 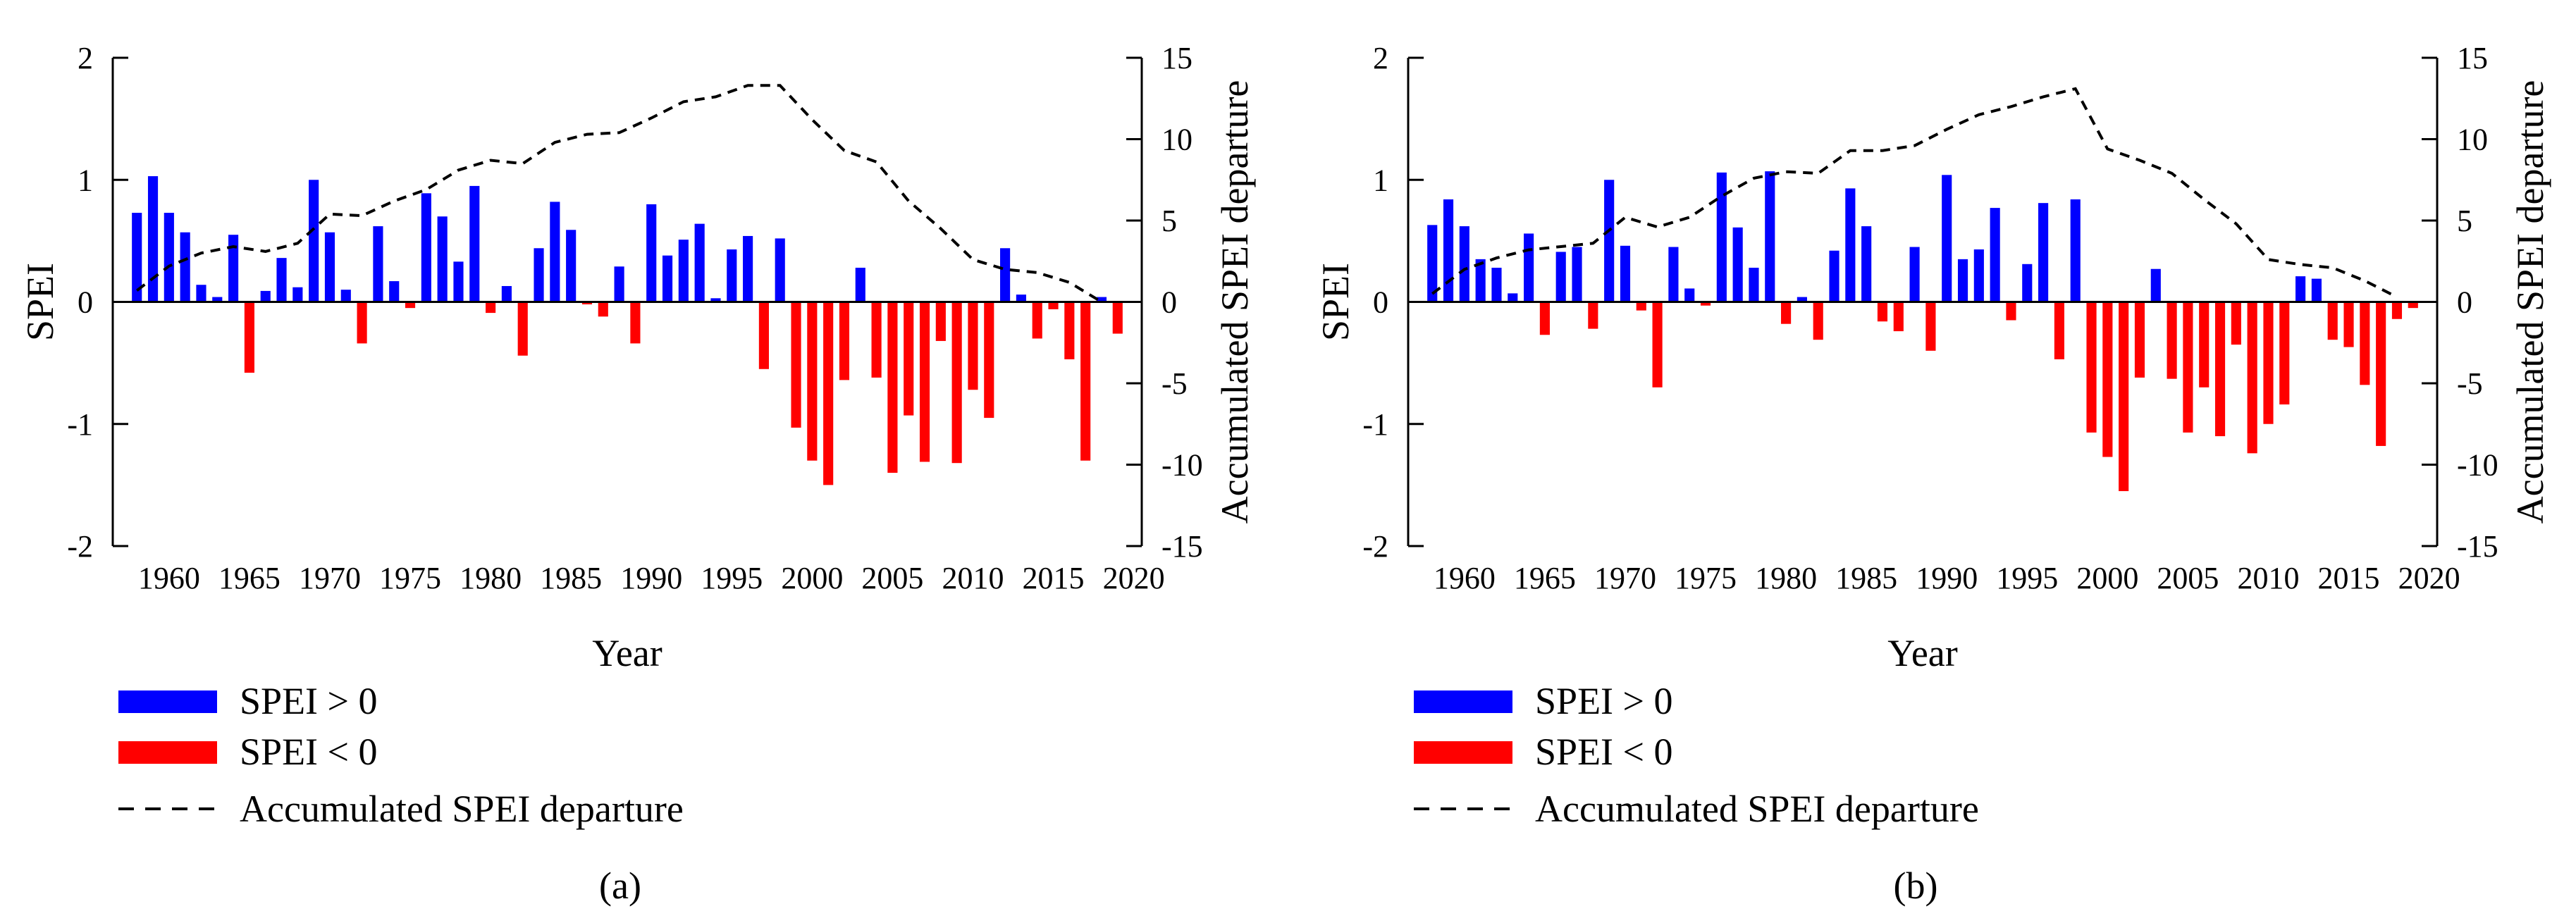 I want to click on legend-swatch-negative, so click(x=167, y=753).